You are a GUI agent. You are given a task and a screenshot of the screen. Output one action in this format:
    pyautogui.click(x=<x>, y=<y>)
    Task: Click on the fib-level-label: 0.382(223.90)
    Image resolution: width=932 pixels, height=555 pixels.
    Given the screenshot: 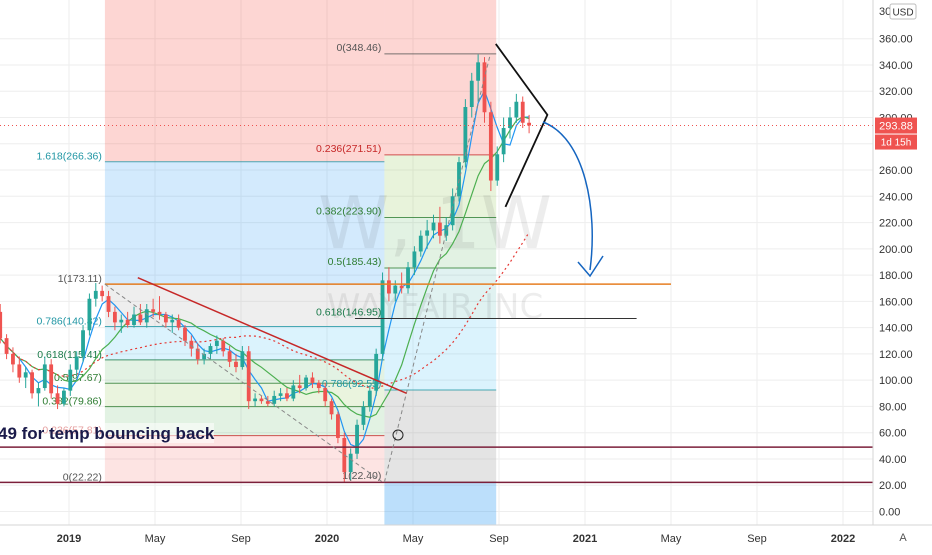 What is the action you would take?
    pyautogui.click(x=348, y=211)
    